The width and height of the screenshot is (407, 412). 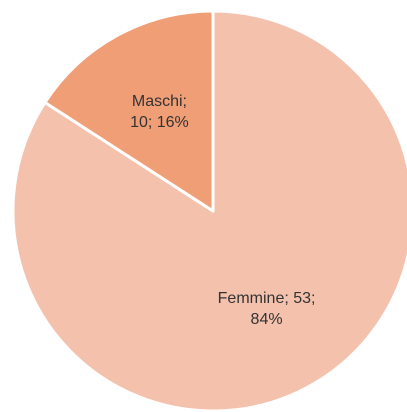 I want to click on data-label: Maschi; 10; 16%, so click(x=159, y=112).